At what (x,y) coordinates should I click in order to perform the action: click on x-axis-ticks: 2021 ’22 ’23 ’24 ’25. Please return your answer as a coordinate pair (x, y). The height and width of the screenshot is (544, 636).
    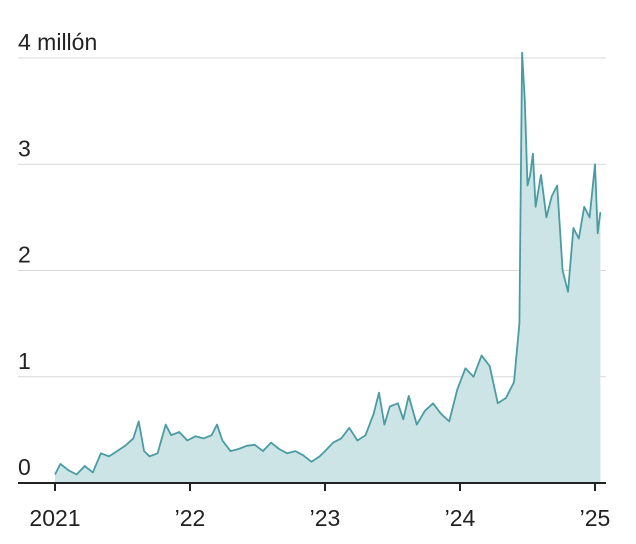
    Looking at the image, I should click on (319, 507).